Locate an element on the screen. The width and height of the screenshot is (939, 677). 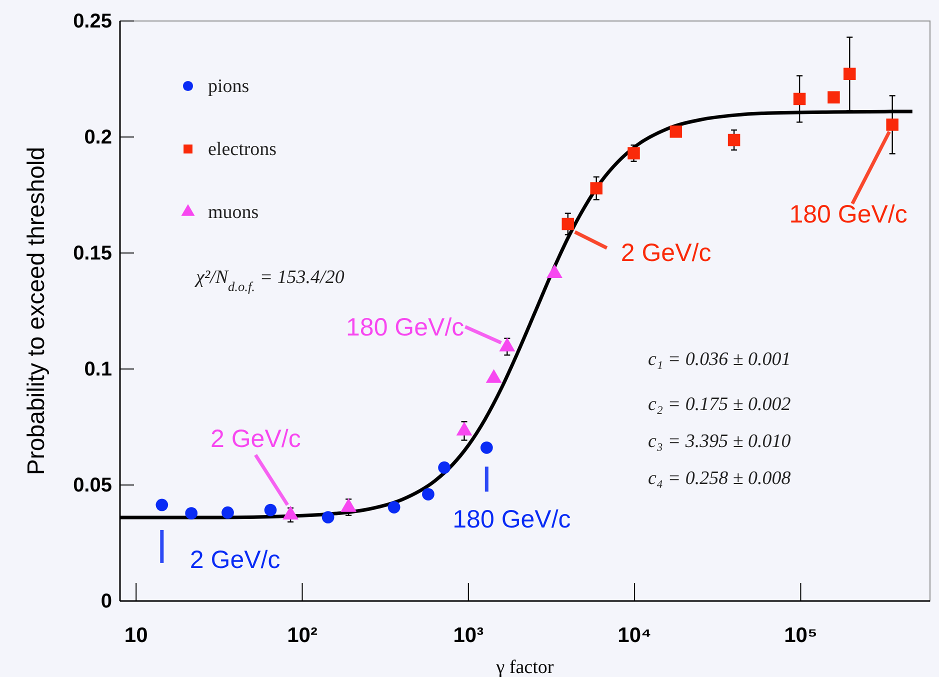
y-axis-title: Probability to exceed threshold is located at coordinates (36, 311).